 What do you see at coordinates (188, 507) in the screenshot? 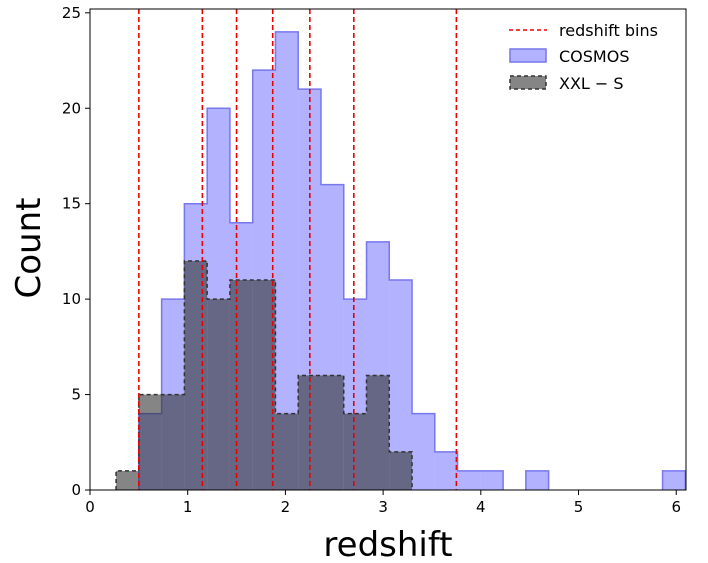
I see `x-tick-label-1: 1` at bounding box center [188, 507].